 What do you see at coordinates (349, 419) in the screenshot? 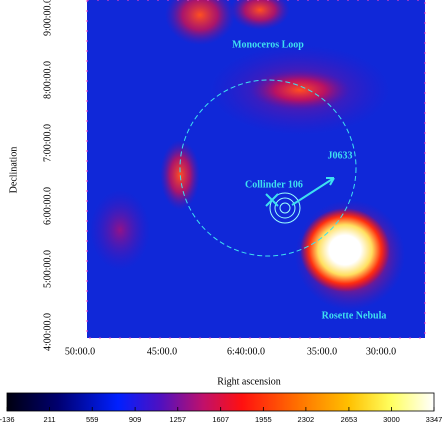
I see `colorbar-tick-label: 2653` at bounding box center [349, 419].